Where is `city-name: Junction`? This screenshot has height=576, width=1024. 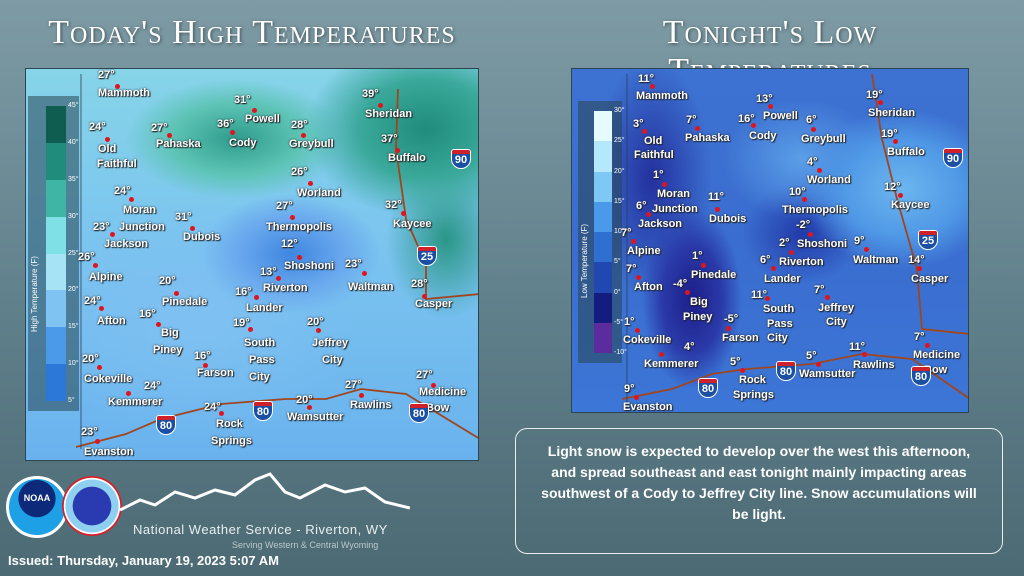 city-name: Junction is located at coordinates (142, 227).